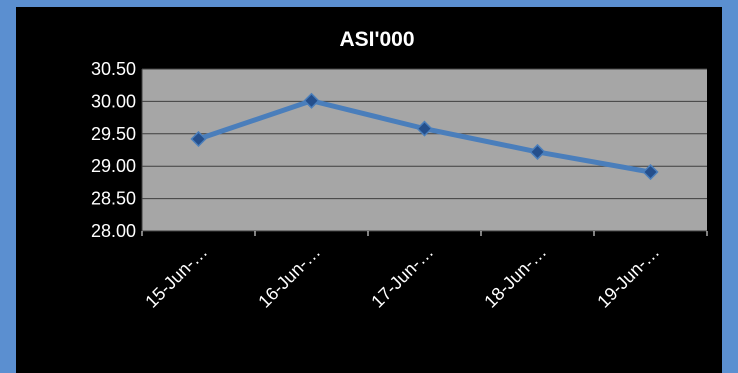  Describe the element at coordinates (113, 231) in the screenshot. I see `y-tick-label: 28.00` at that location.